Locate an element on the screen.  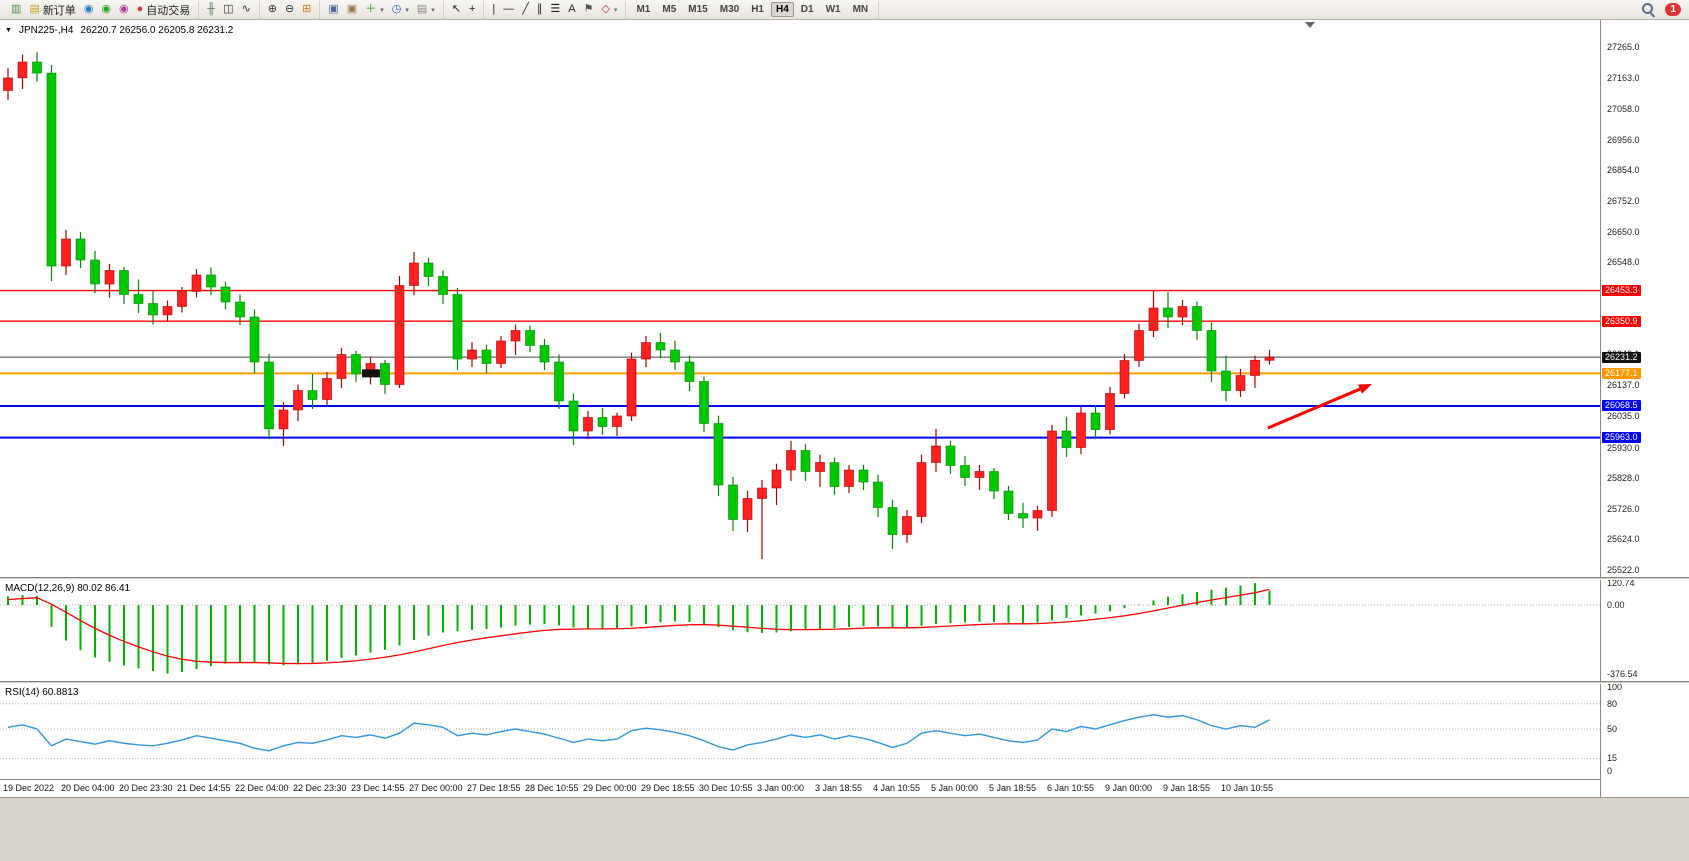
new-order-icon: ▤ is located at coordinates (34, 9).